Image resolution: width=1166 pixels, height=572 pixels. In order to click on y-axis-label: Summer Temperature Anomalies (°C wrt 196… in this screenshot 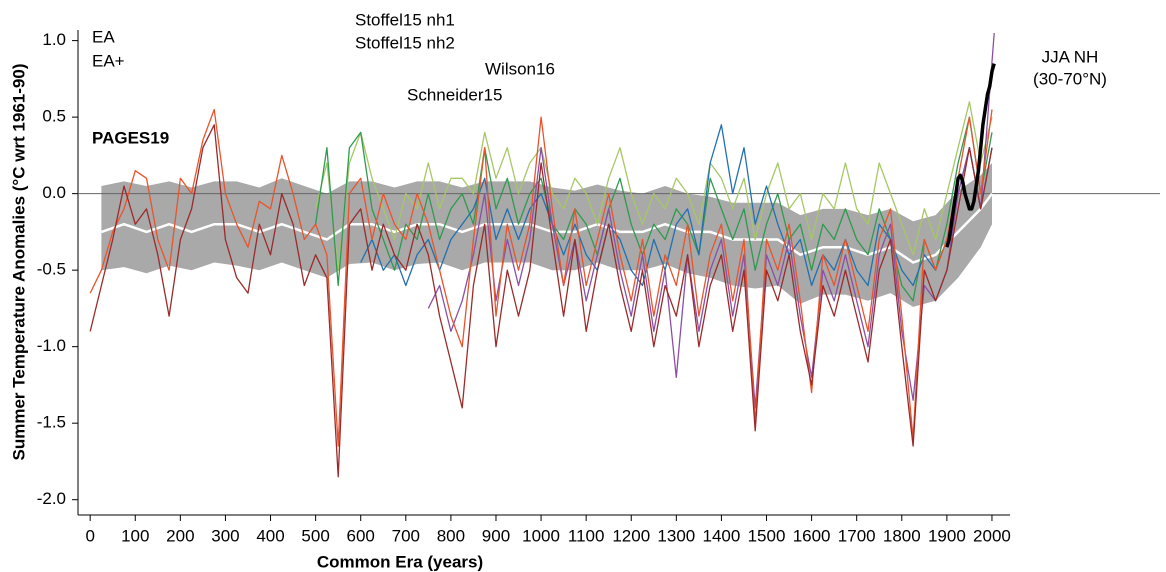, I will do `click(18, 262)`.